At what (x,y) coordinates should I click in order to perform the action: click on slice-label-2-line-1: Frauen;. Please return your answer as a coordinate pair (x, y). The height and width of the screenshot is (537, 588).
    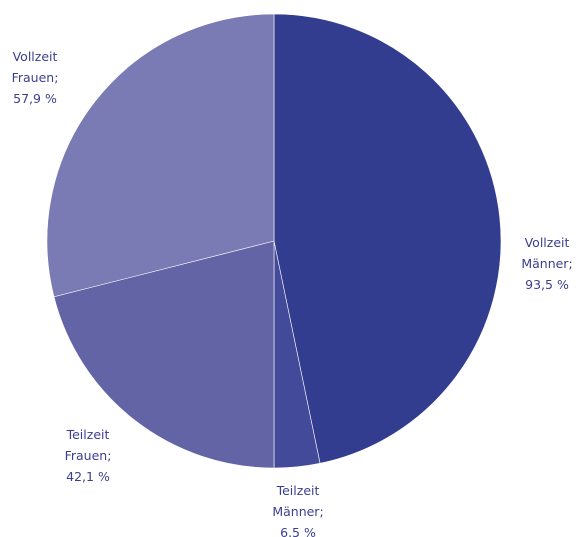
    Looking at the image, I should click on (88, 455).